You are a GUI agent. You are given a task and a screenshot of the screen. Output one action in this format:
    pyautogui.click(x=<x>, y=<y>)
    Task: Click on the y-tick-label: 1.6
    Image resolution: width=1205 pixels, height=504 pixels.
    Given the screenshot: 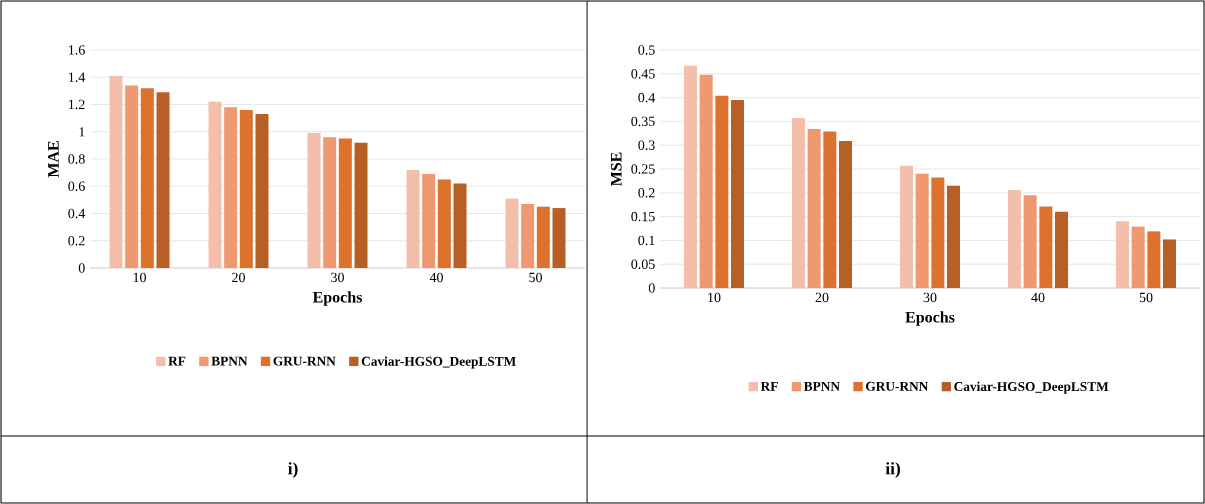 What is the action you would take?
    pyautogui.click(x=77, y=50)
    